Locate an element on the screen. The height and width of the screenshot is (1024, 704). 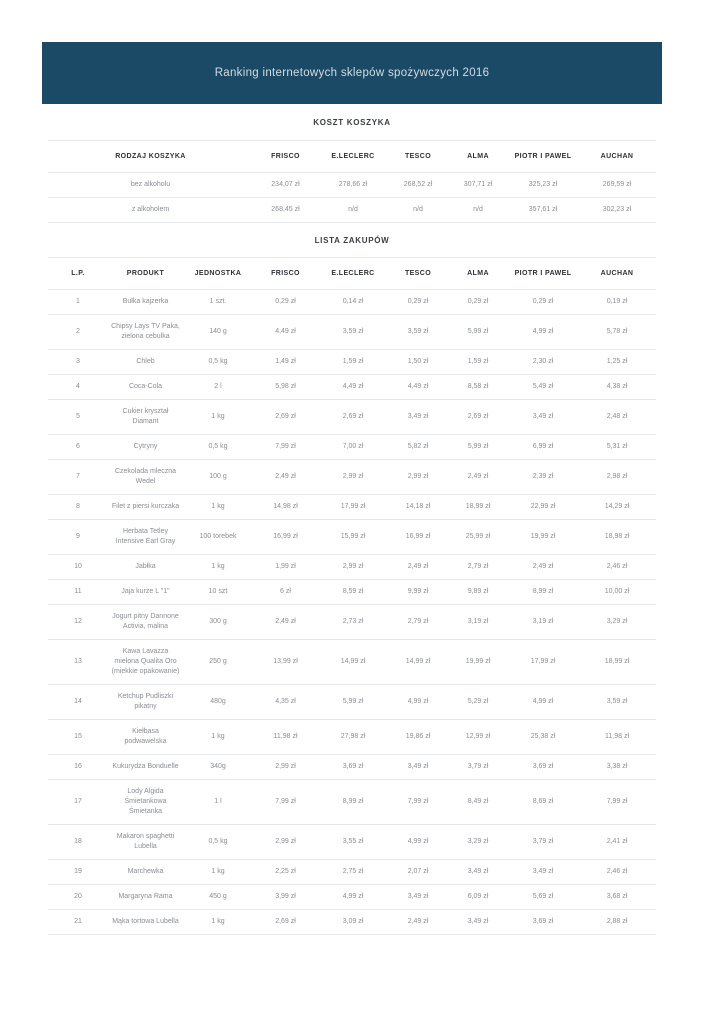
table-cell: 19 is located at coordinates (78, 872).